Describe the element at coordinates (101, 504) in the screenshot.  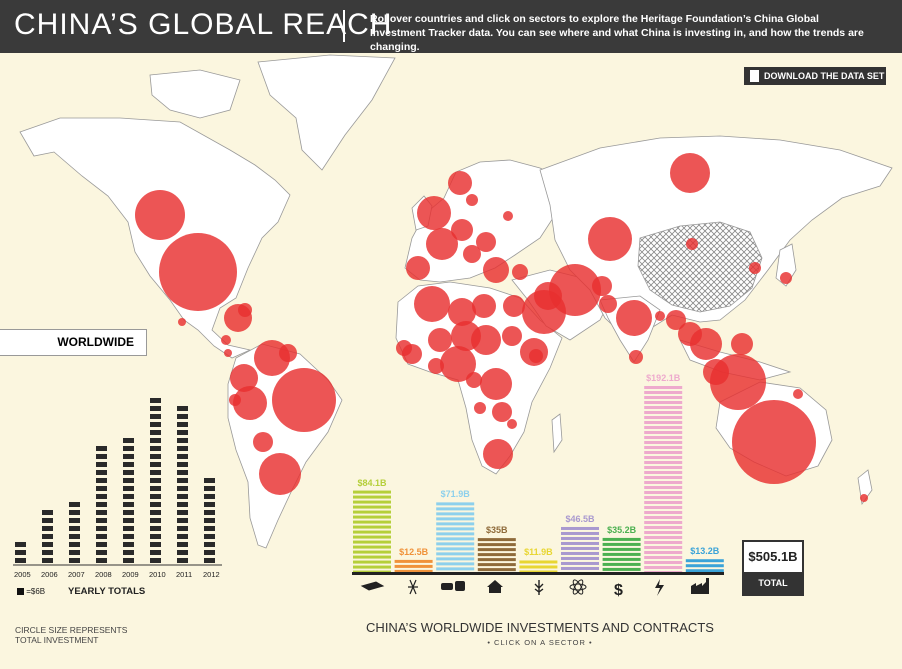
I see `year-bar-2008` at that location.